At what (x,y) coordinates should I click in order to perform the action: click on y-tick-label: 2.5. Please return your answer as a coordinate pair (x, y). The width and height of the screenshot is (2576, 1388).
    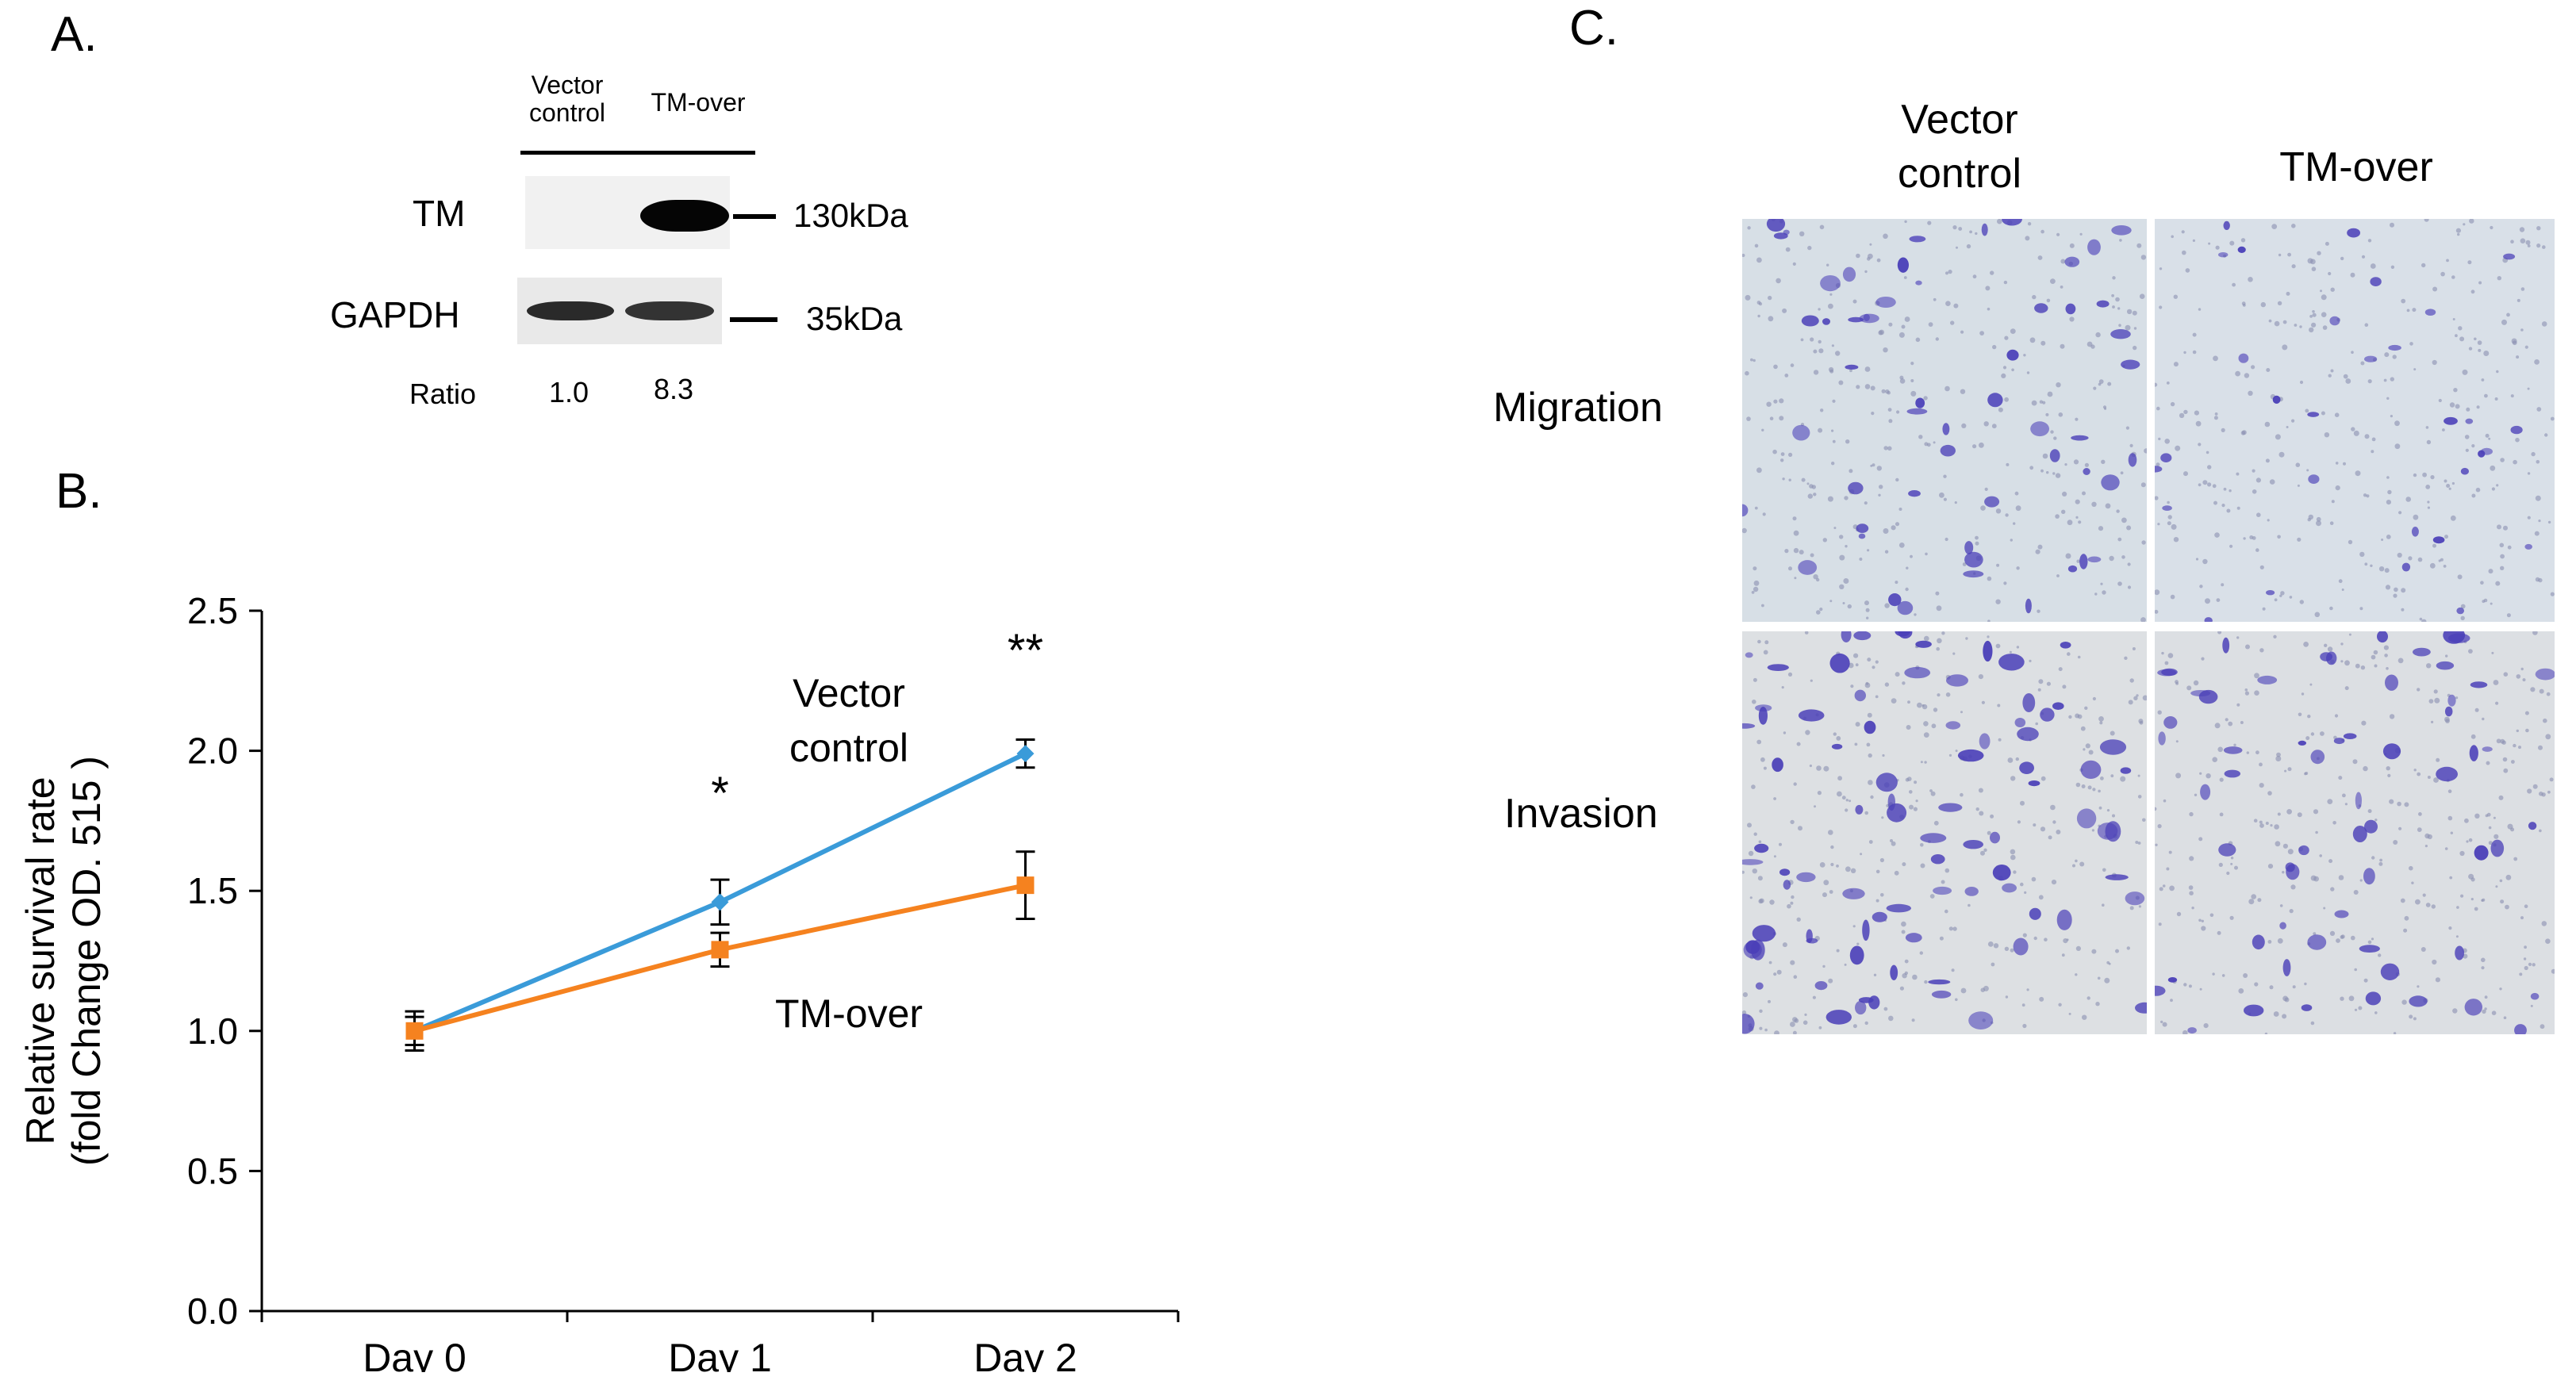
    Looking at the image, I should click on (212, 610).